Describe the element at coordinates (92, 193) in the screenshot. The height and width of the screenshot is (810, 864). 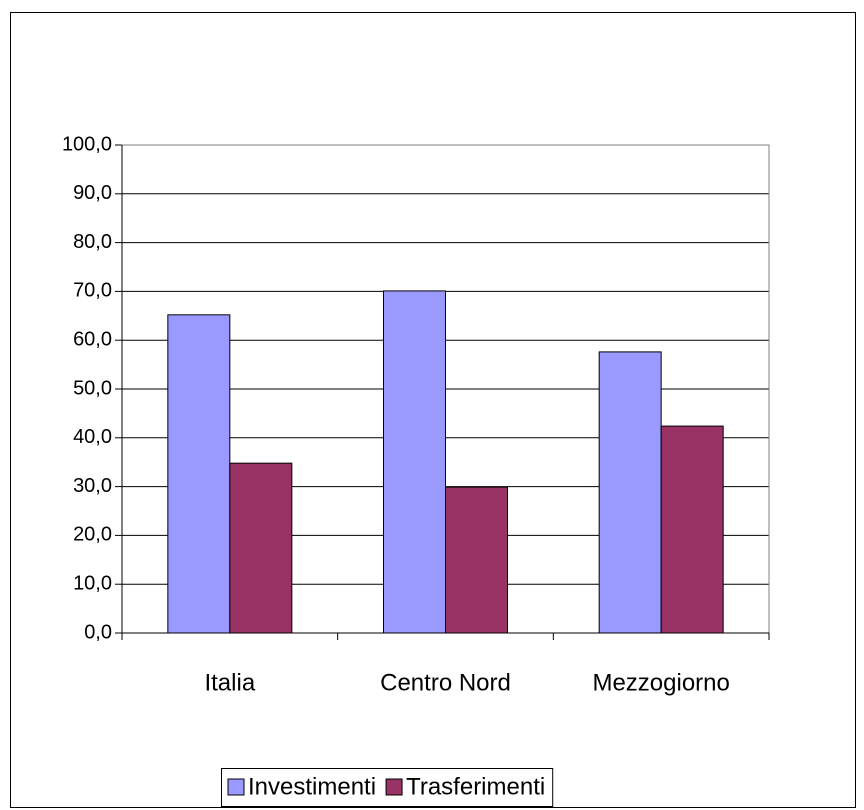
I see `y-tick-label: 90,0` at that location.